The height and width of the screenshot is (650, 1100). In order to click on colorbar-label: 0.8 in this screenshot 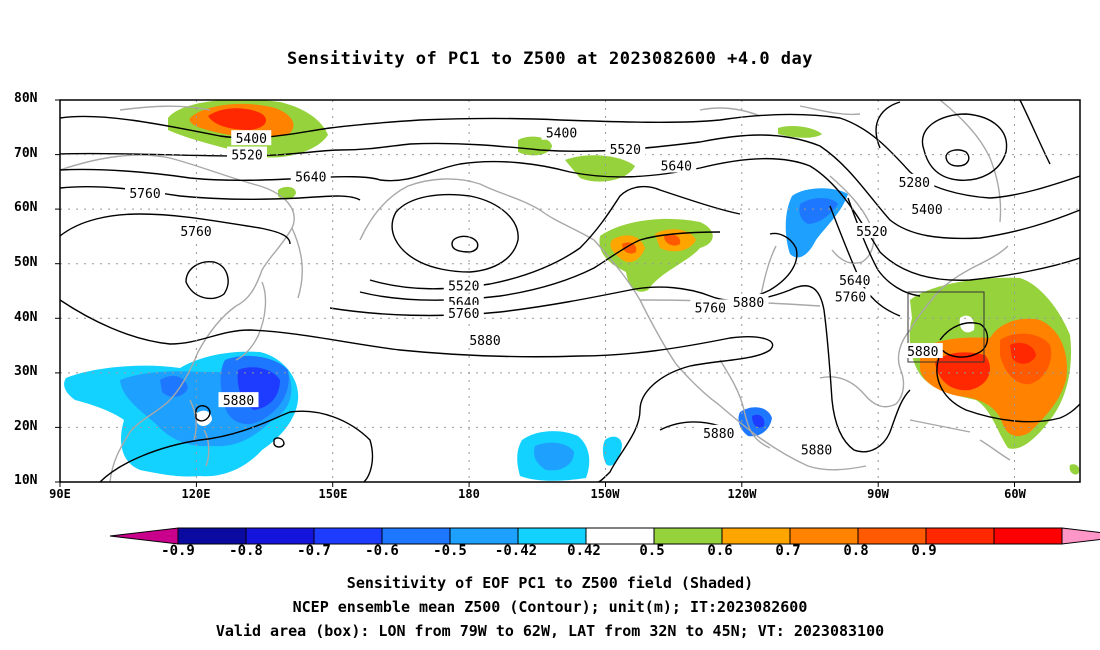, I will do `click(856, 551)`.